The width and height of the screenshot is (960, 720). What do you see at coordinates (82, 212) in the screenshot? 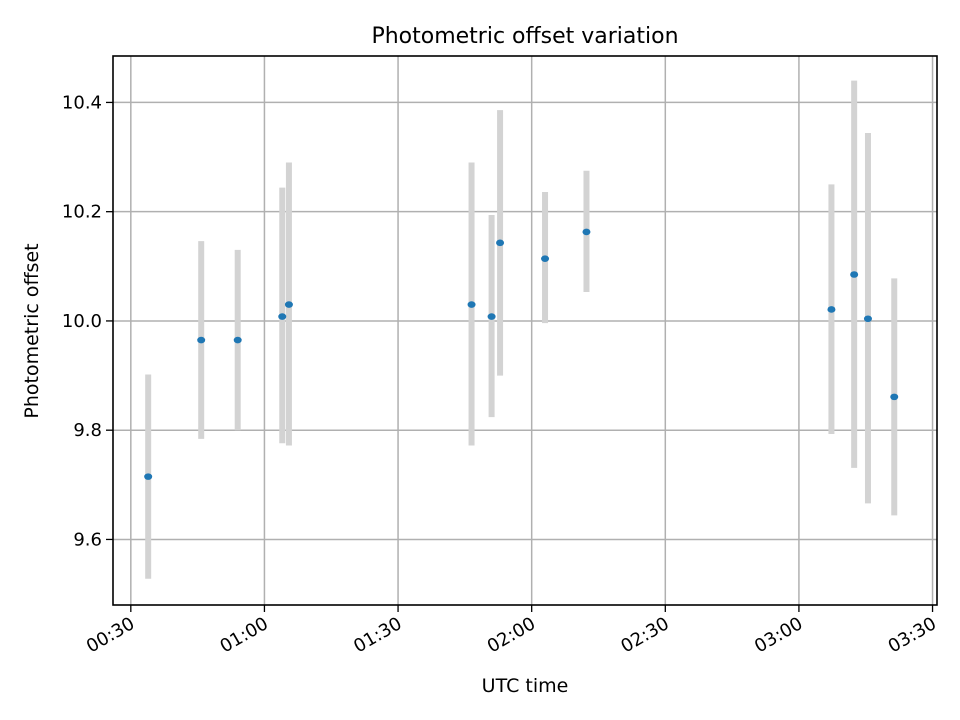
I see `y-tick-label: 10.2` at bounding box center [82, 212].